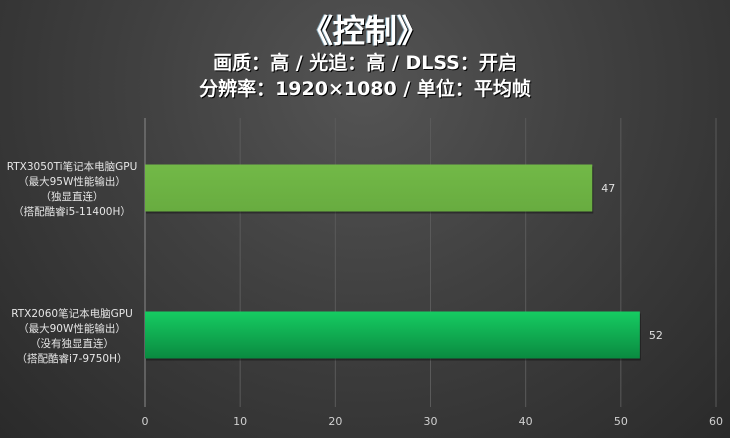 The width and height of the screenshot is (730, 438). What do you see at coordinates (72, 196) in the screenshot?
I see `category-label: （独显直连）` at bounding box center [72, 196].